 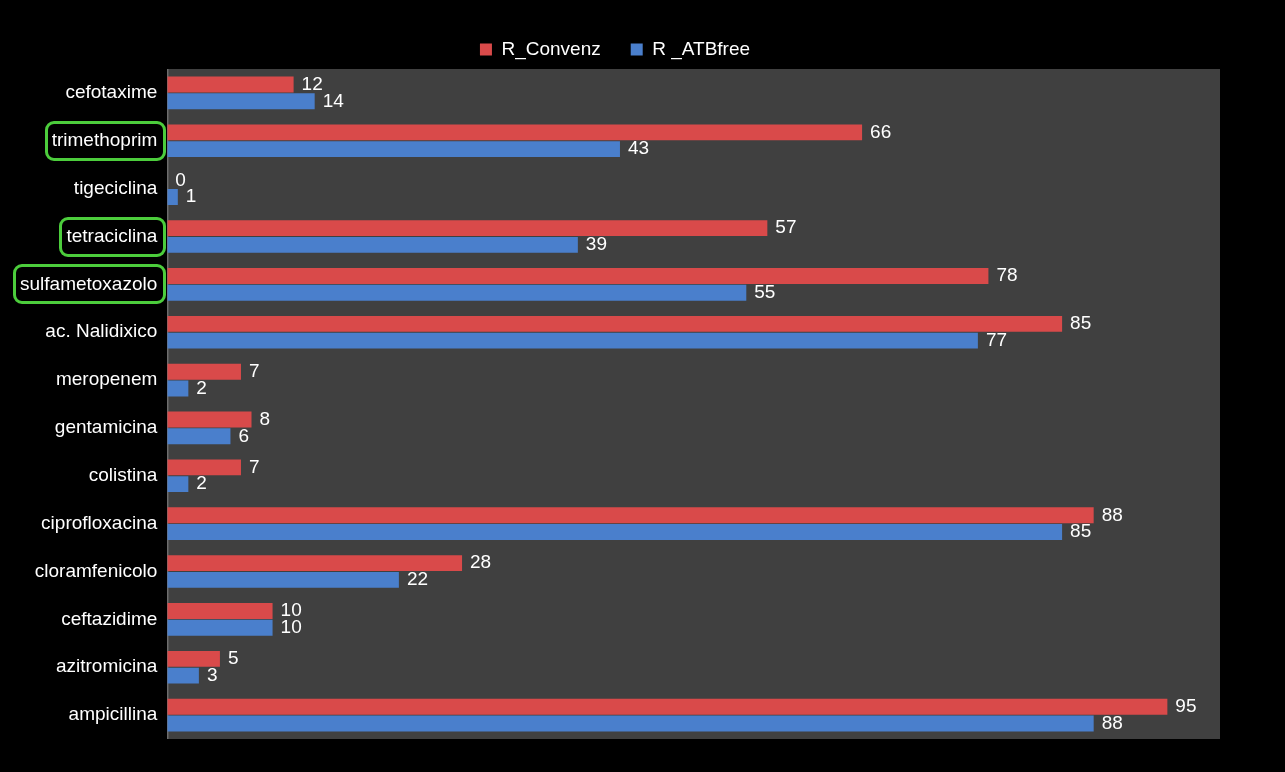 I want to click on data-label: 55, so click(x=765, y=291).